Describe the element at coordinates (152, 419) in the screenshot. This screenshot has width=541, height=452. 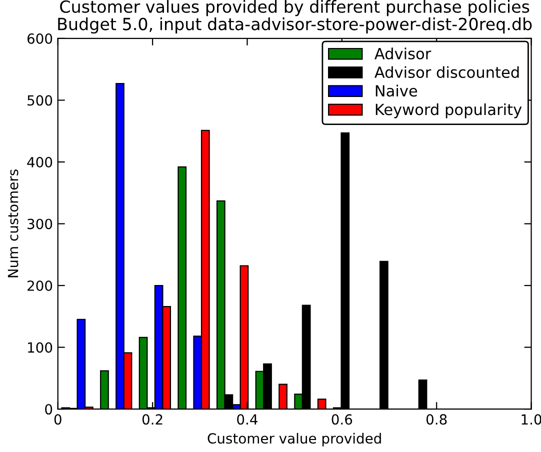
I see `x-tick-label: 0.2` at that location.